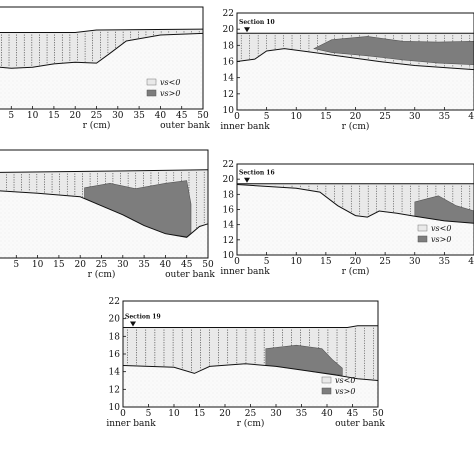 Image resolution: width=474 pixels, height=474 pixels. What do you see at coordinates (143, 317) in the screenshot?
I see `section-title: Section 19` at bounding box center [143, 317].